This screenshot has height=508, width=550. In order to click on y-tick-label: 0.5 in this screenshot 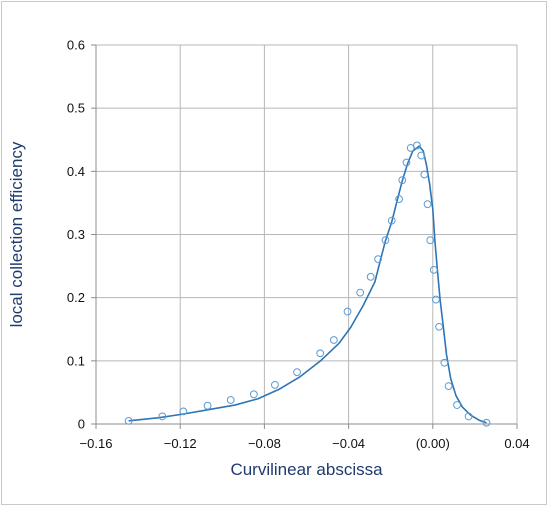, I will do `click(76, 108)`.